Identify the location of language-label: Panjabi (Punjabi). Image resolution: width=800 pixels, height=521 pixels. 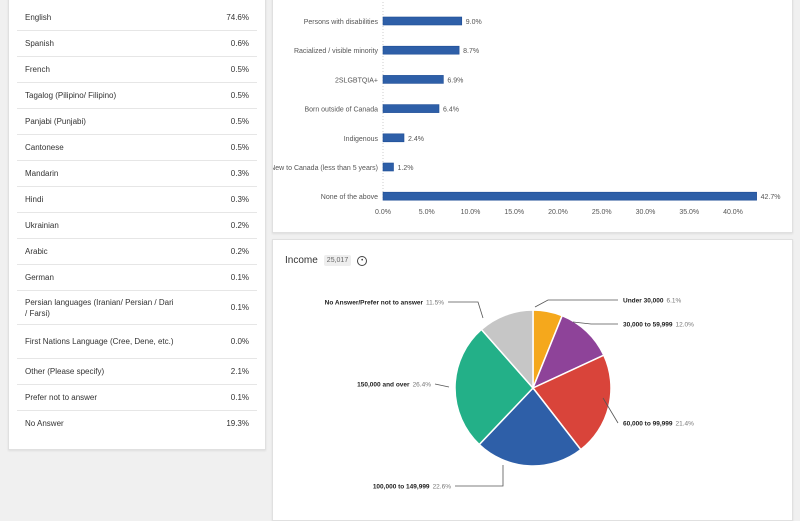
(55, 121).